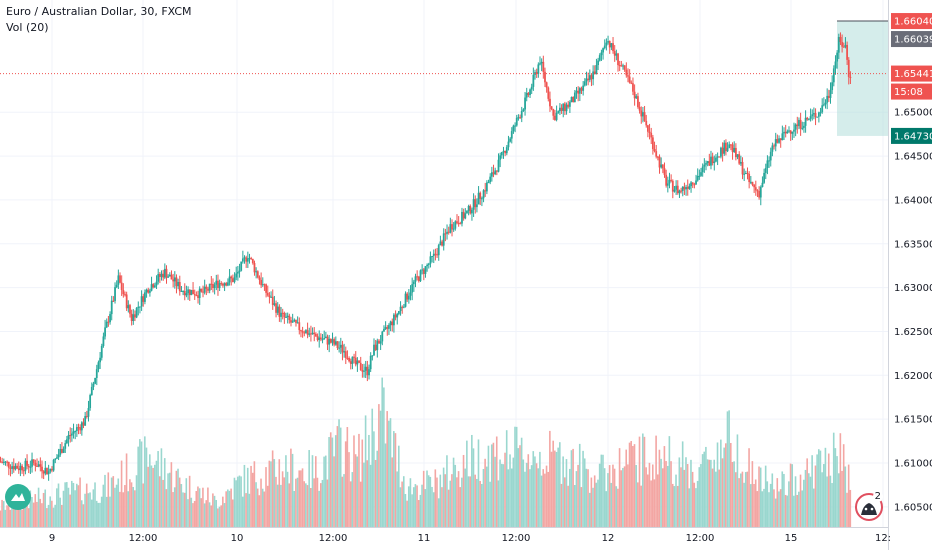  Describe the element at coordinates (908, 92) in the screenshot. I see `bar-countdown-tag-text: 15:08` at that location.